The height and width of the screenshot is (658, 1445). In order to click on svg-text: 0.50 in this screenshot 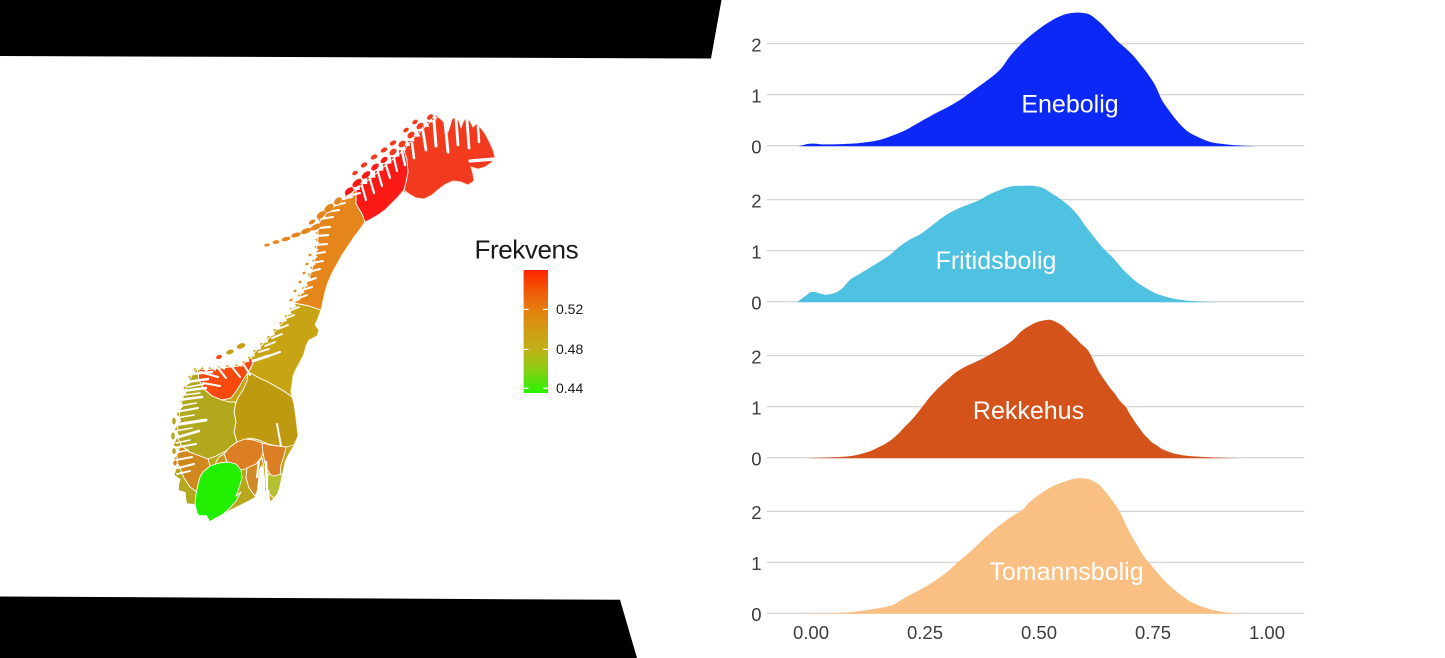, I will do `click(1039, 632)`.